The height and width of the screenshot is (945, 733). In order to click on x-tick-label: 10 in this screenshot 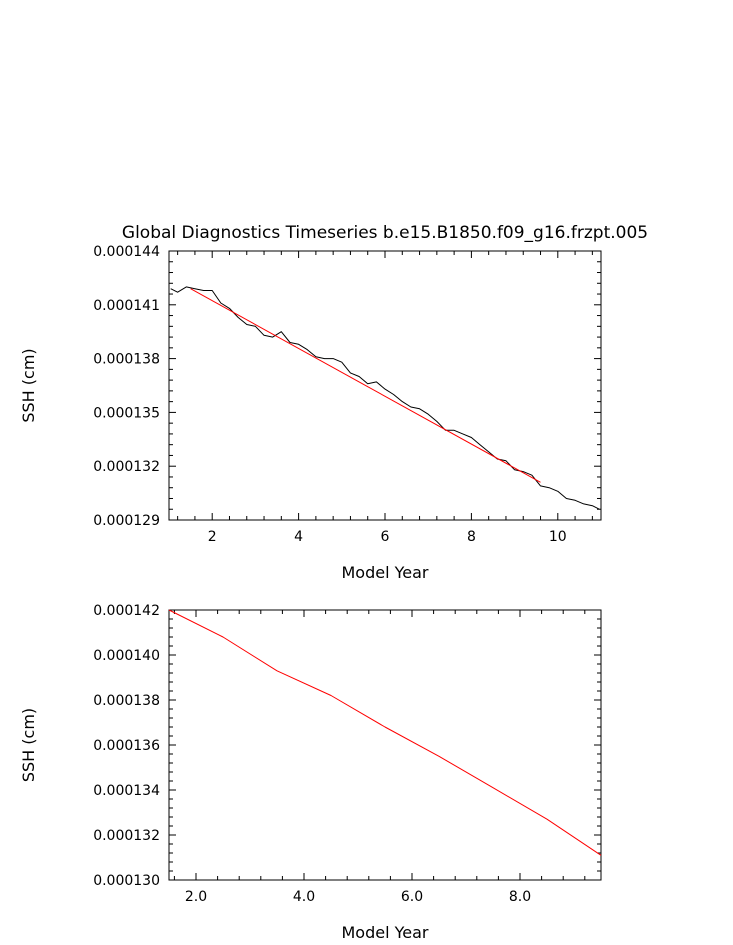, I will do `click(558, 537)`.